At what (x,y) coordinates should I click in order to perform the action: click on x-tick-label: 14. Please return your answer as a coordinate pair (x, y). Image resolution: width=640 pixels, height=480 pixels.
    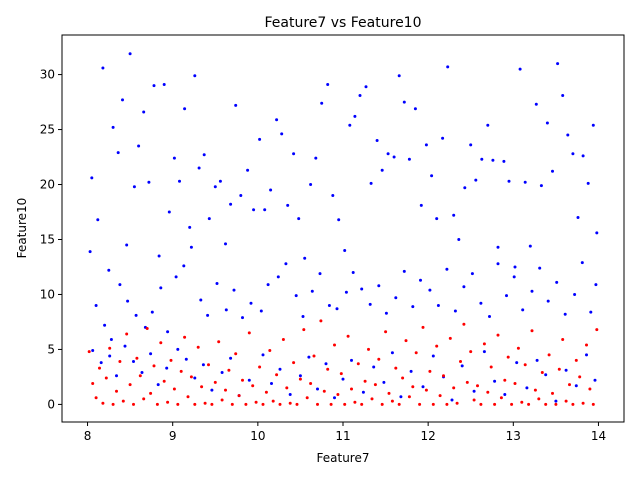
    Looking at the image, I should click on (598, 436).